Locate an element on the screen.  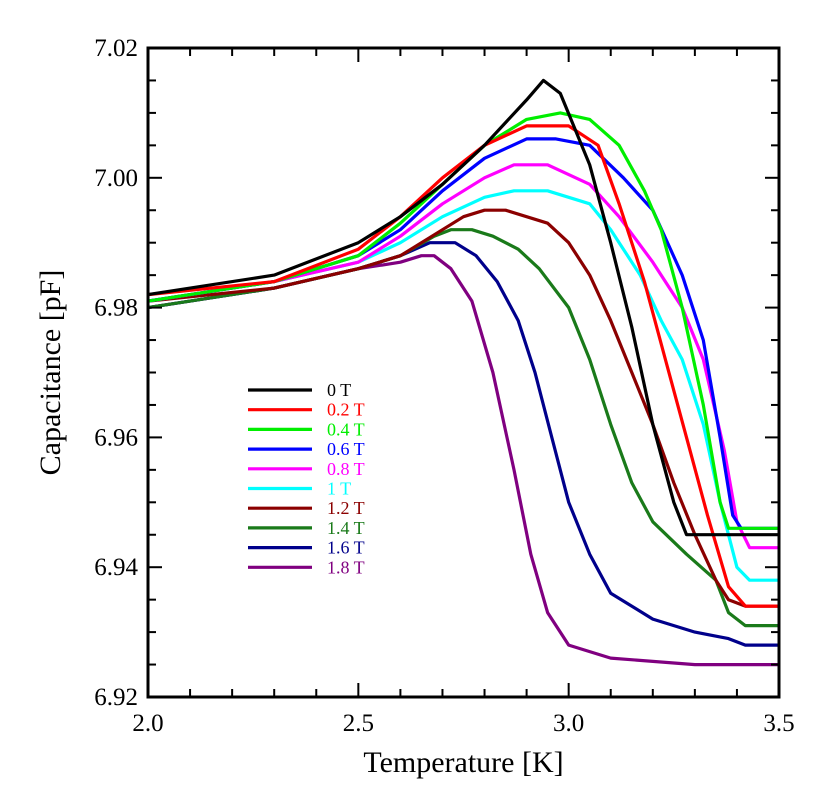
y-tick-label: 6.98 is located at coordinates (116, 308).